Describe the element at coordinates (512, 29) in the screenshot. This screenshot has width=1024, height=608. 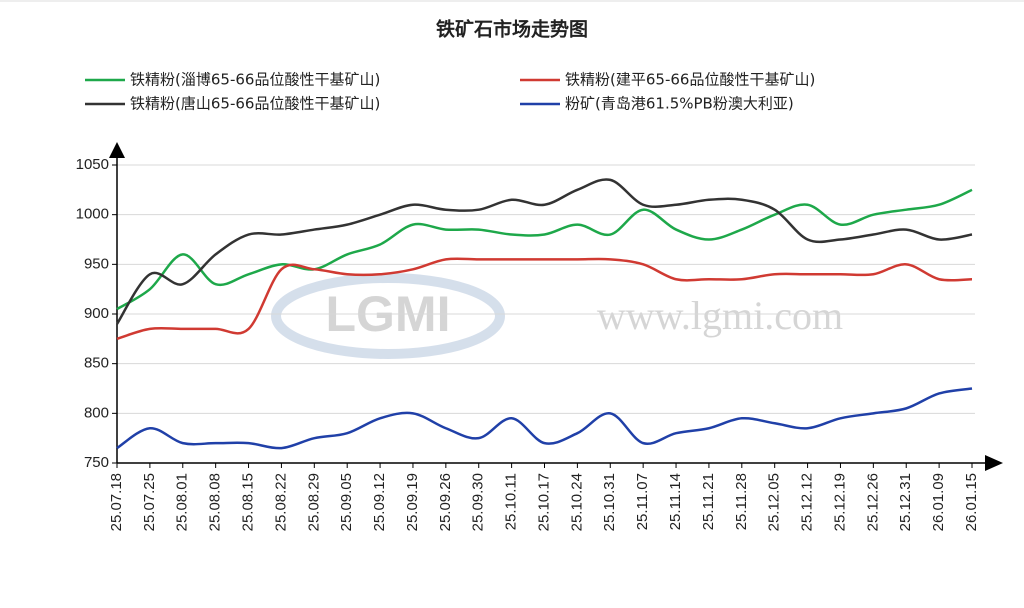
I see `chart-title: 铁矿石市场走势图` at that location.